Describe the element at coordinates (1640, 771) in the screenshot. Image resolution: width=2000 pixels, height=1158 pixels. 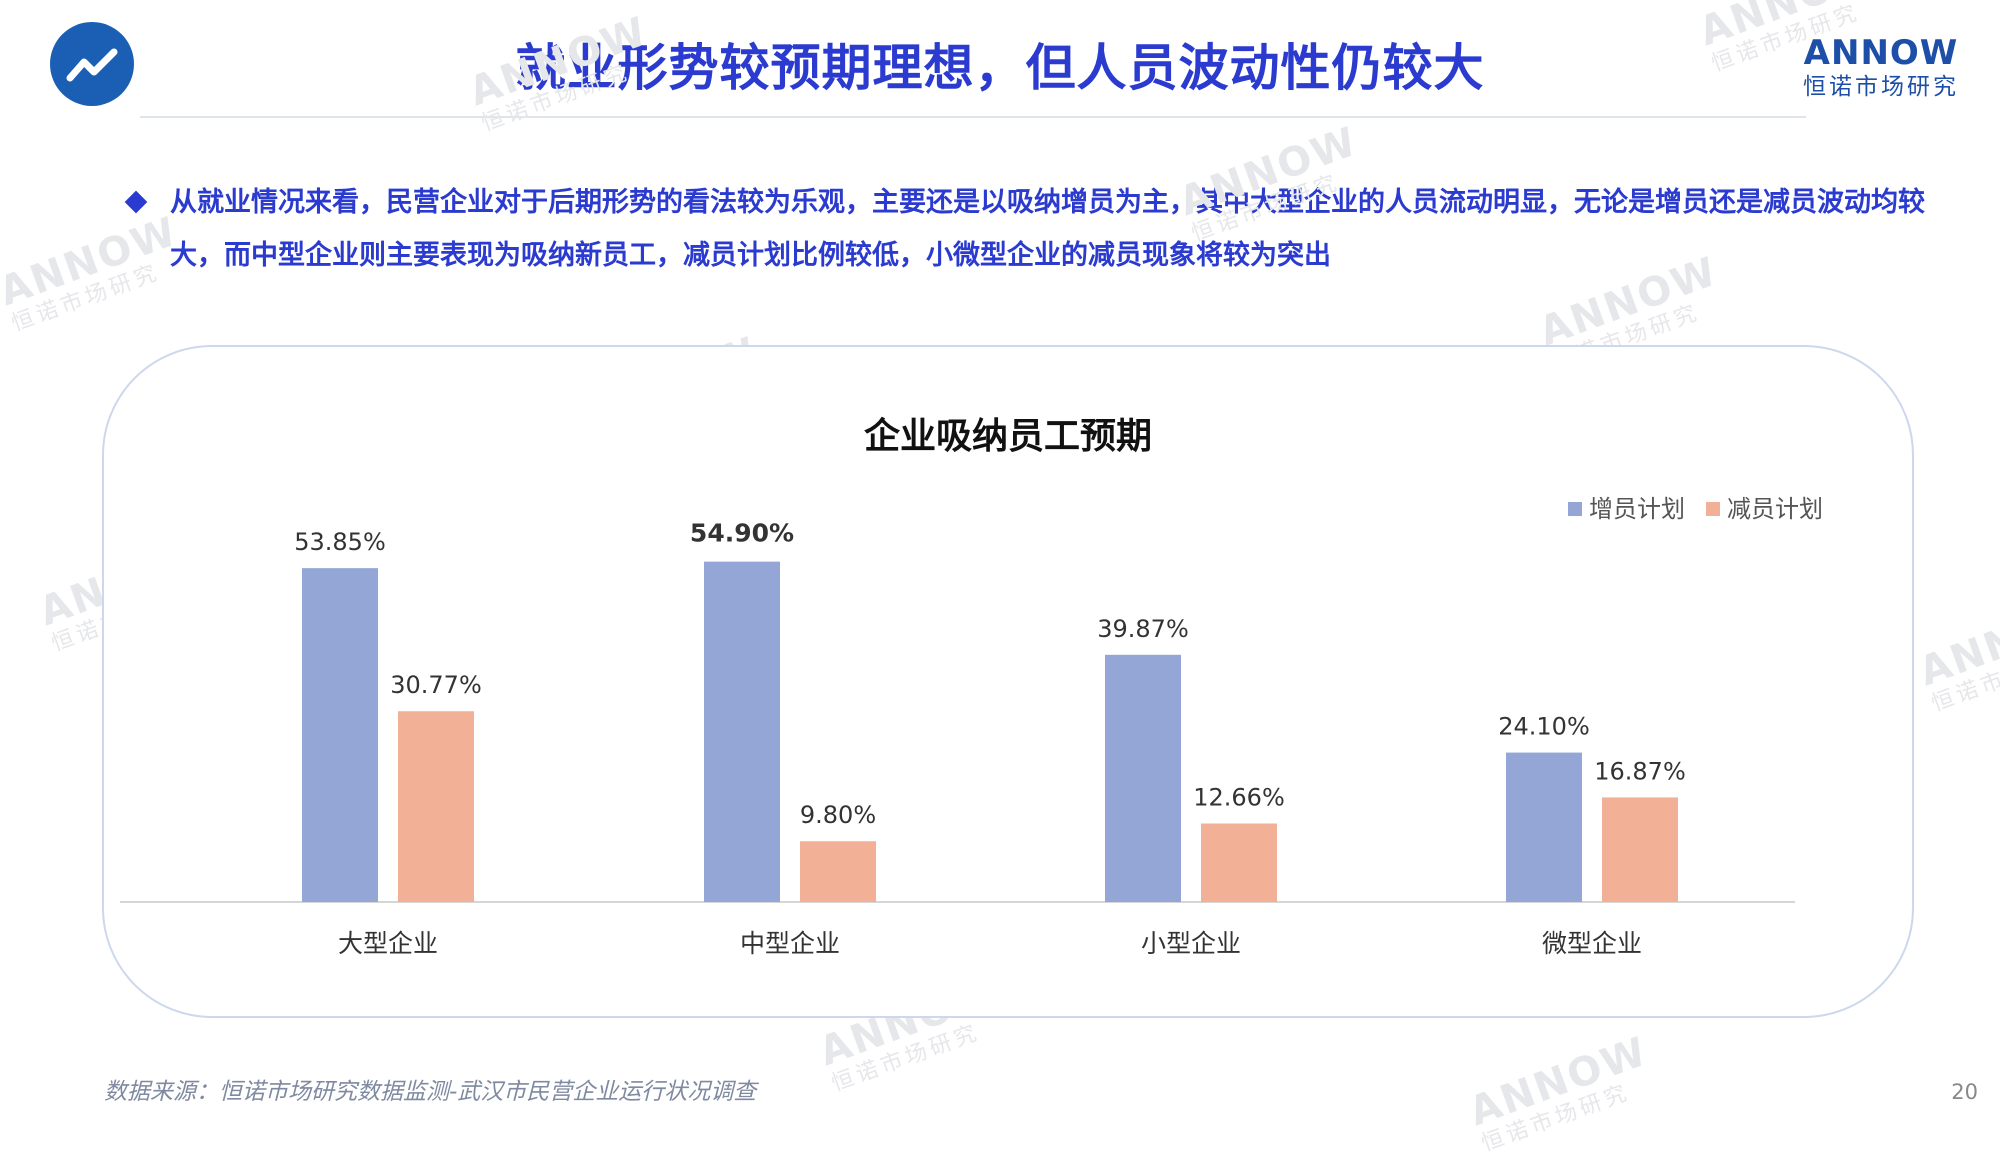
I see `data-label: 16.87%` at that location.